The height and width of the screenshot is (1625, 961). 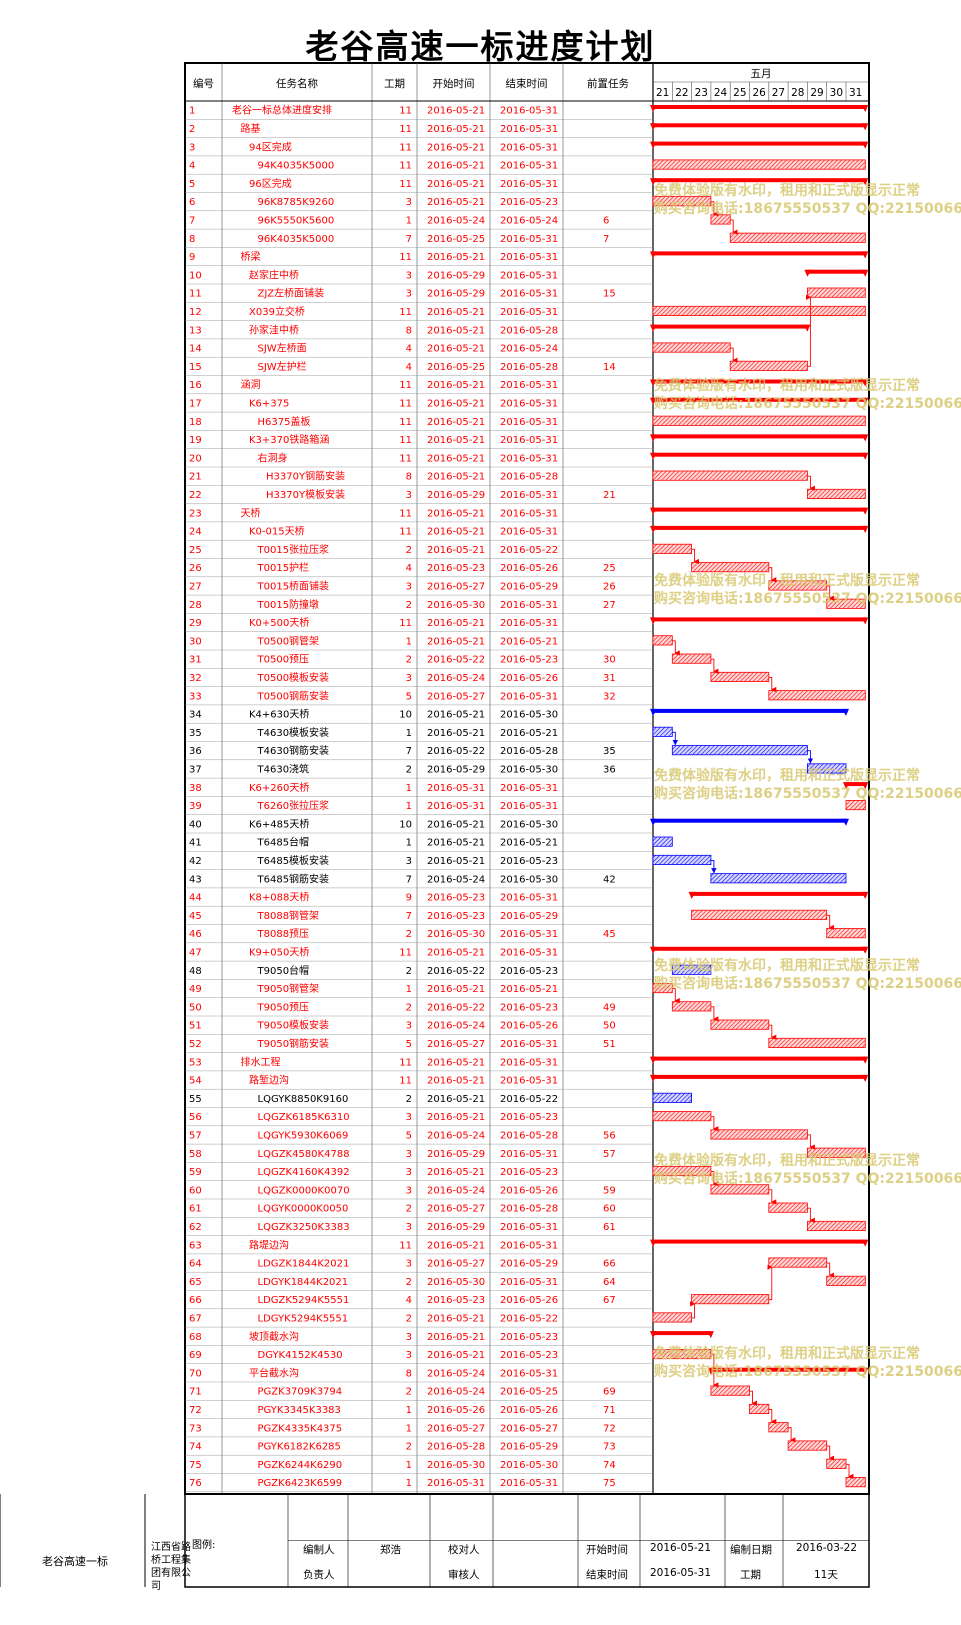 I want to click on task-id: 54, so click(x=195, y=1081).